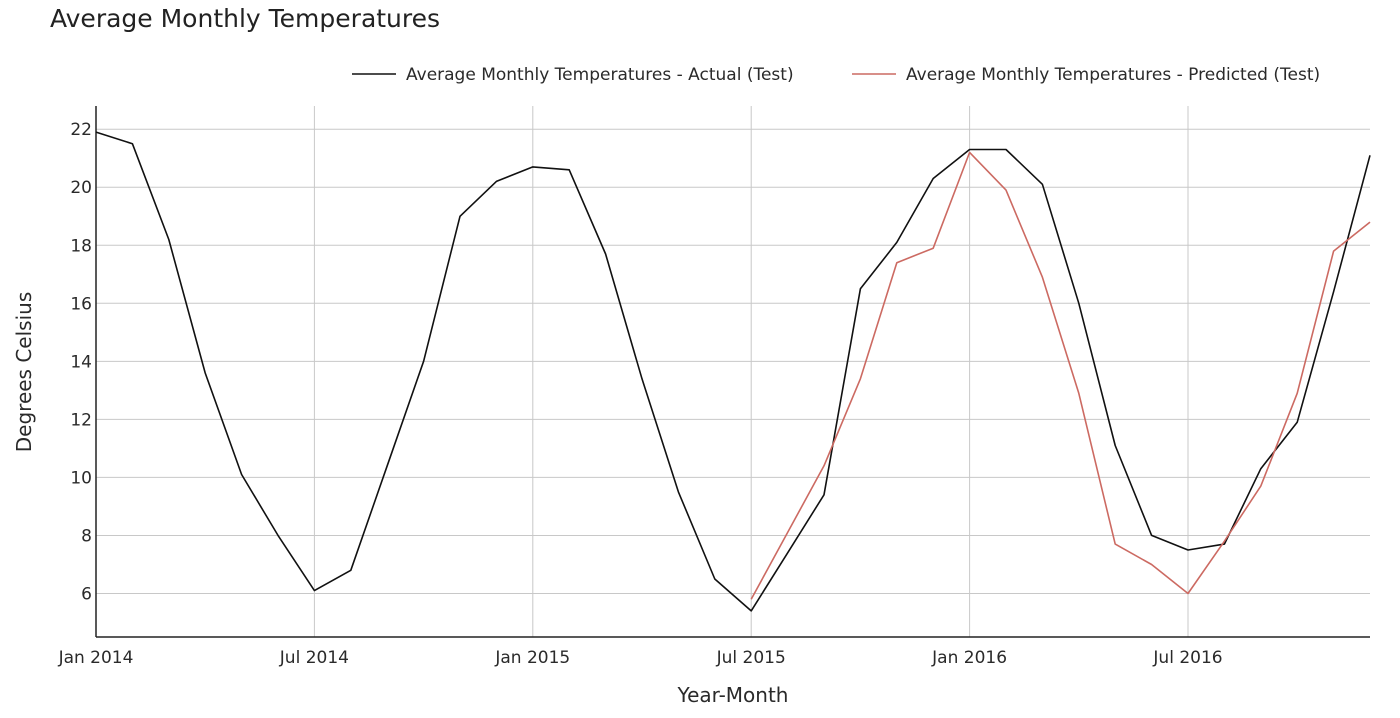  What do you see at coordinates (81, 478) in the screenshot?
I see `y-tick-label: 10` at bounding box center [81, 478].